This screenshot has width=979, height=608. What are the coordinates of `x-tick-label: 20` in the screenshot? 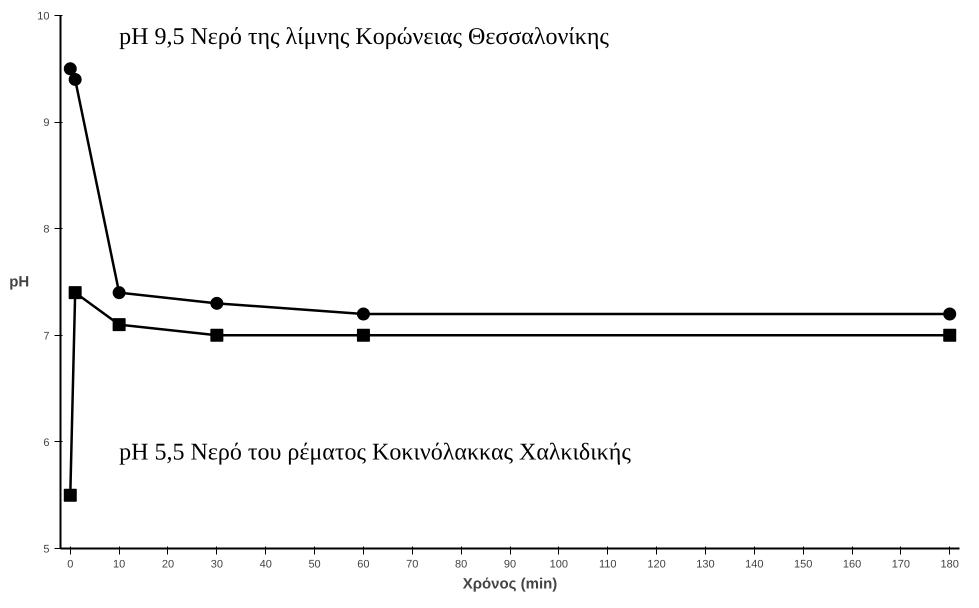 It's located at (168, 564).